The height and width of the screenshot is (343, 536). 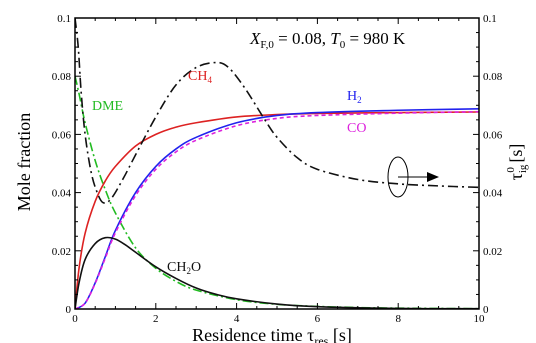 What do you see at coordinates (493, 194) in the screenshot?
I see `y-right-tick-label: 0.04` at bounding box center [493, 194].